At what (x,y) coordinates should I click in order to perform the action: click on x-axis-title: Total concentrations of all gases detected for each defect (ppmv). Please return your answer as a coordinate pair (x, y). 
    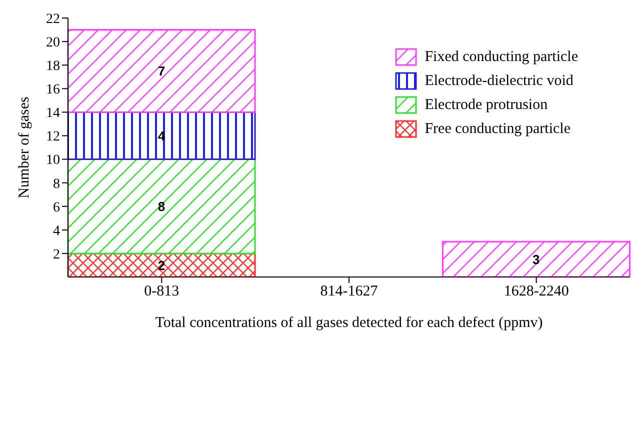
    Looking at the image, I should click on (349, 323).